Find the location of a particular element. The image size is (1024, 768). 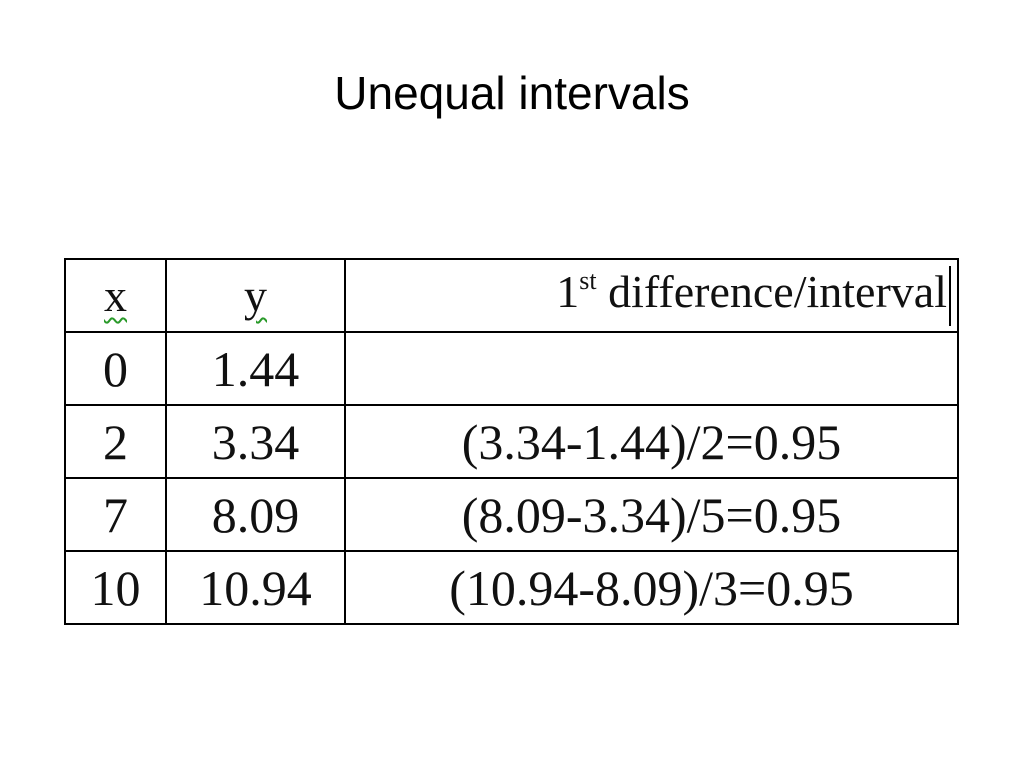

table-header-row: x y 1st difference/interval is located at coordinates (511, 295).